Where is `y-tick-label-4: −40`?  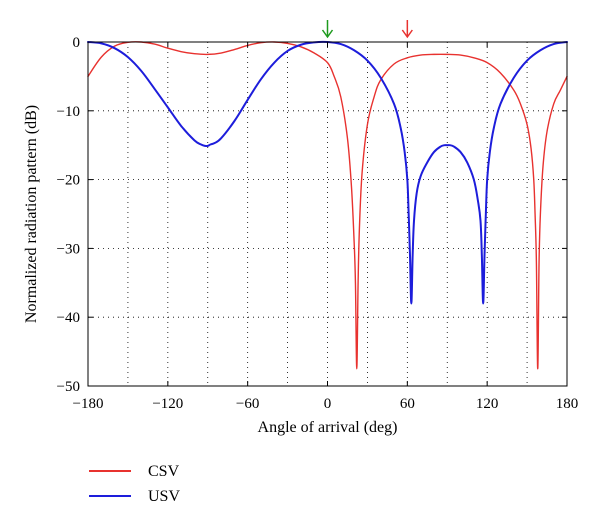 y-tick-label-4: −40 is located at coordinates (68, 318).